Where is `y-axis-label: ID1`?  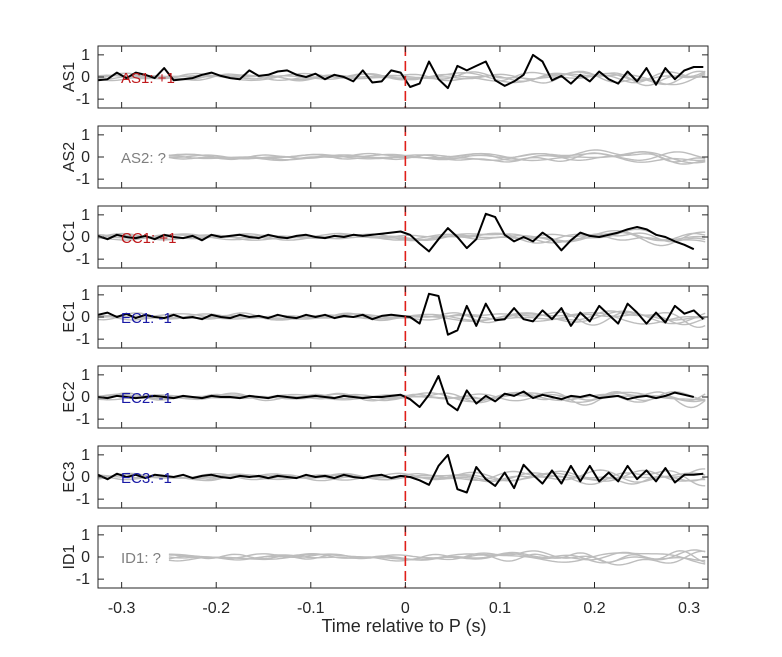 y-axis-label: ID1 is located at coordinates (69, 556).